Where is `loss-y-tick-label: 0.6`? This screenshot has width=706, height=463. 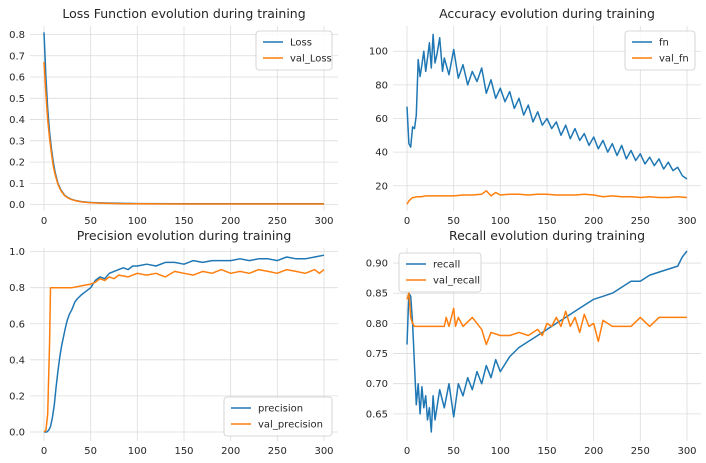 loss-y-tick-label: 0.6 is located at coordinates (17, 78).